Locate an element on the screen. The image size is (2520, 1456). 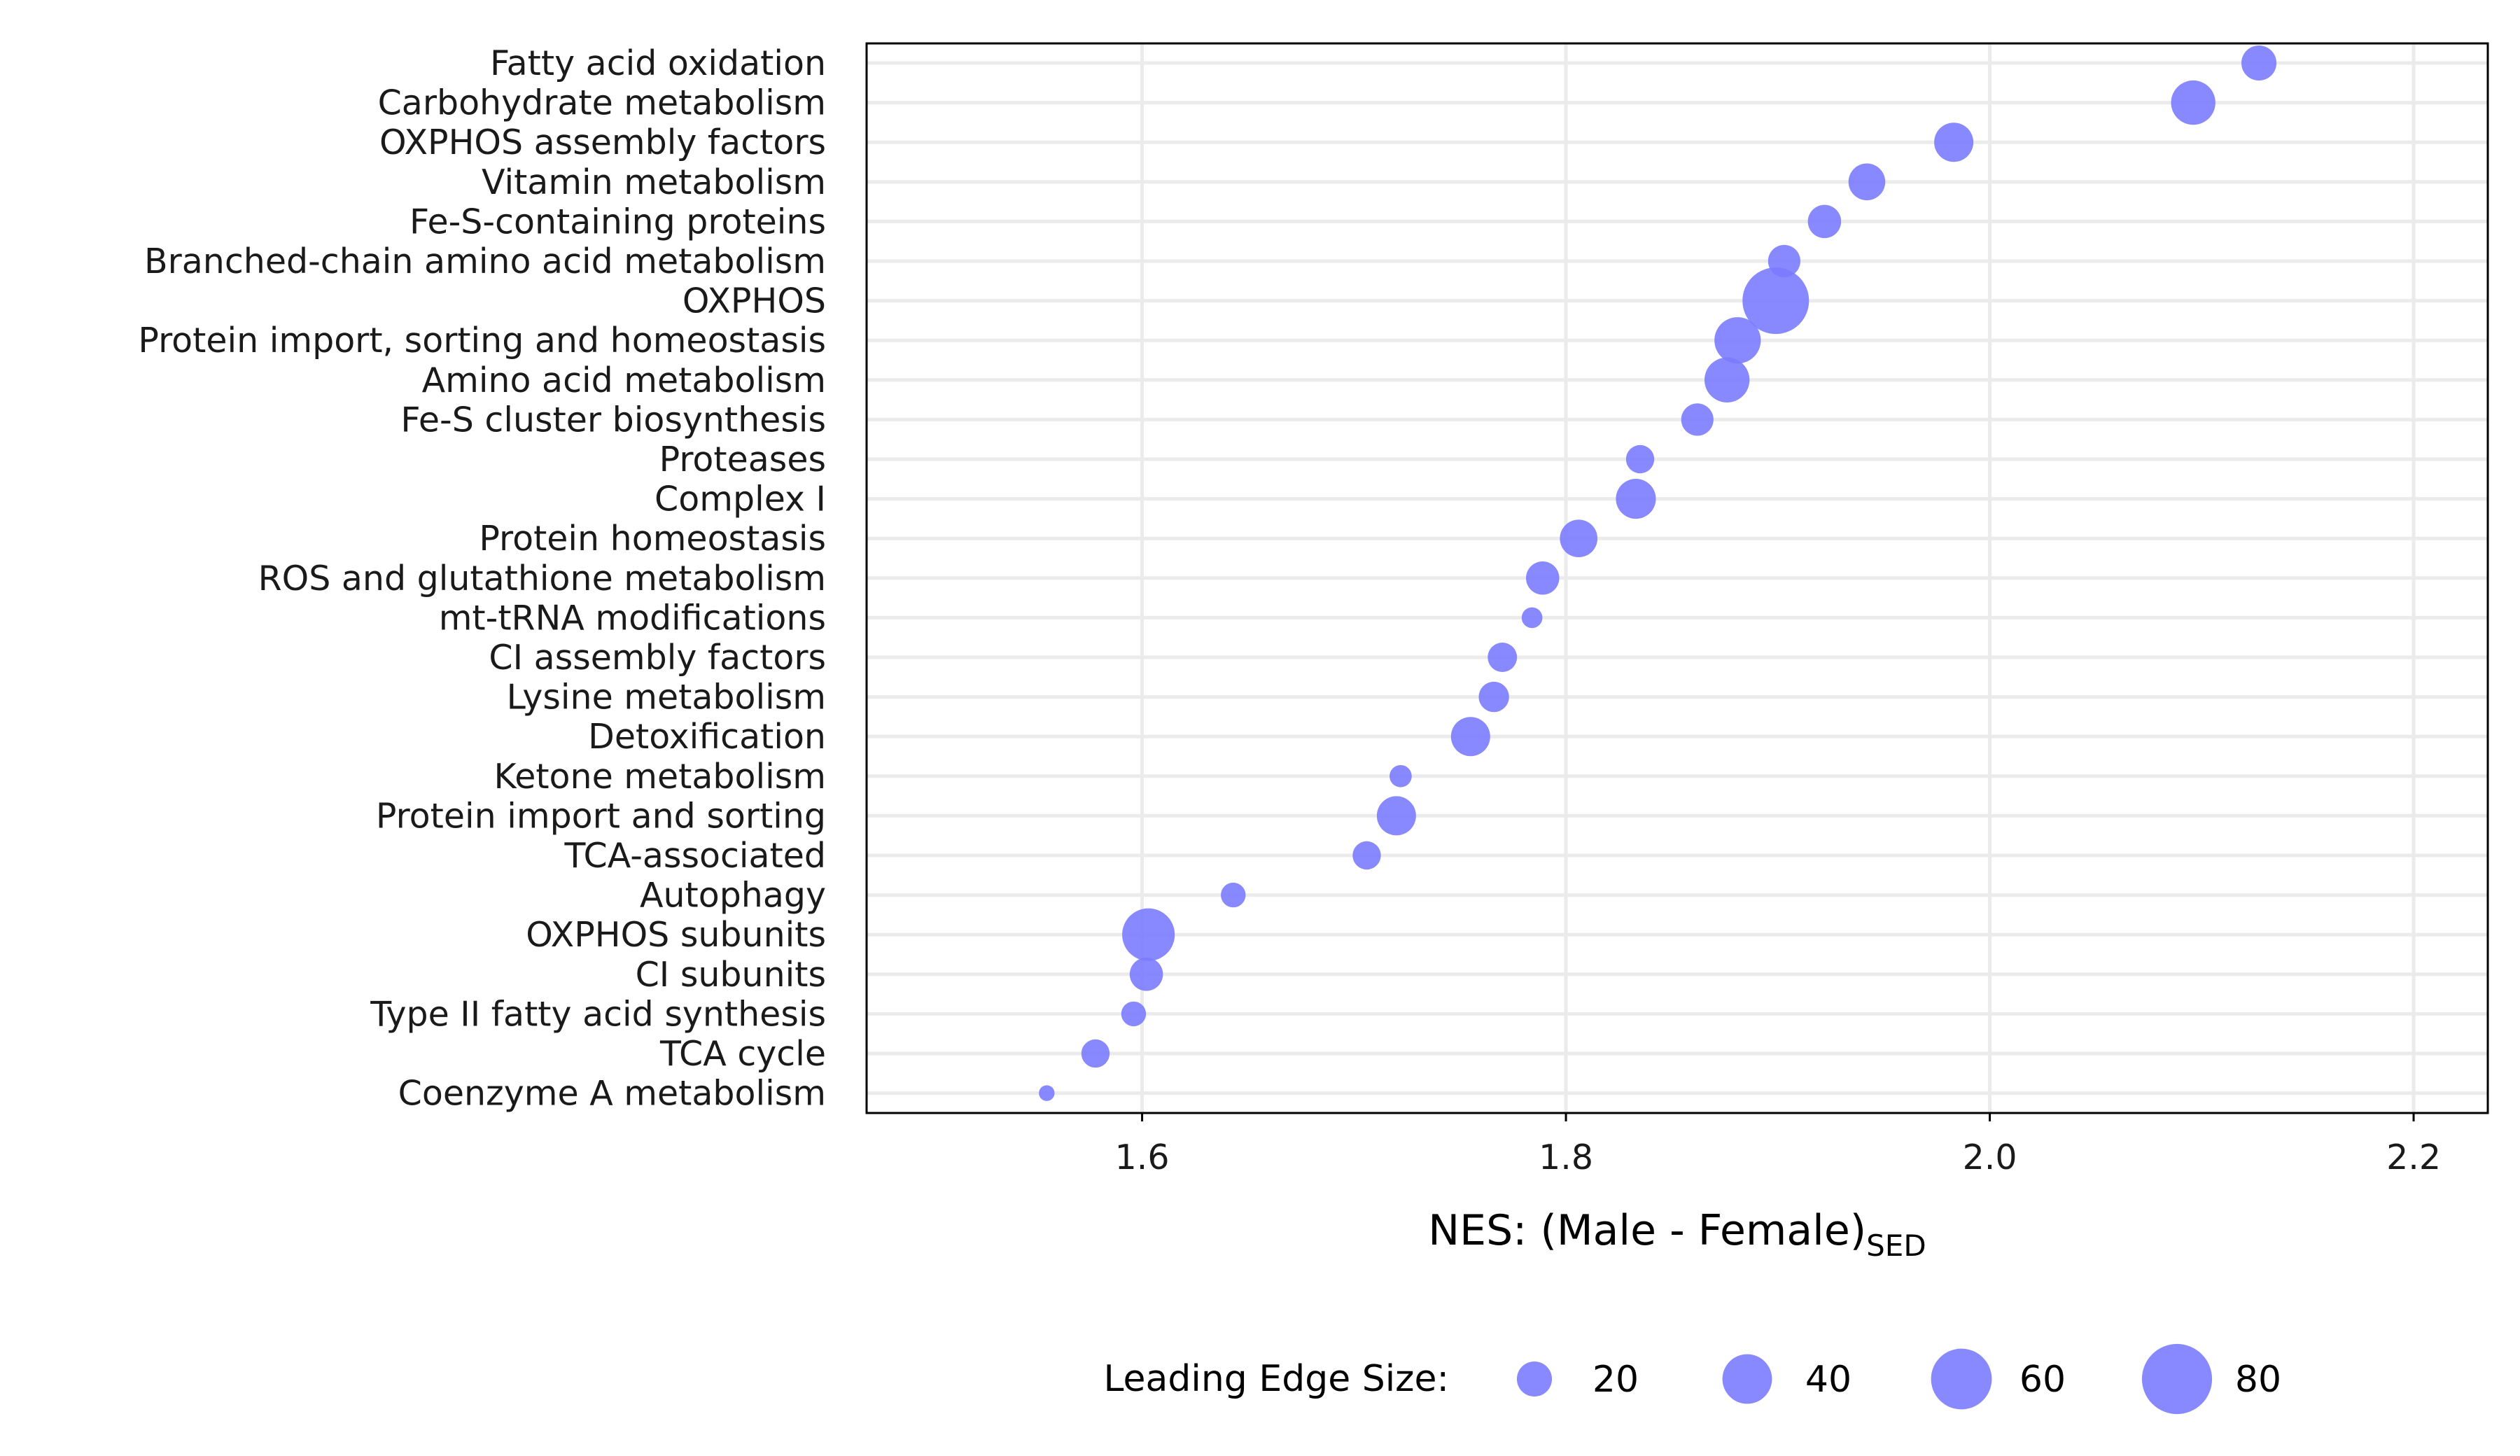
y-tick-label: Vitamin metabolism is located at coordinates (654, 182).